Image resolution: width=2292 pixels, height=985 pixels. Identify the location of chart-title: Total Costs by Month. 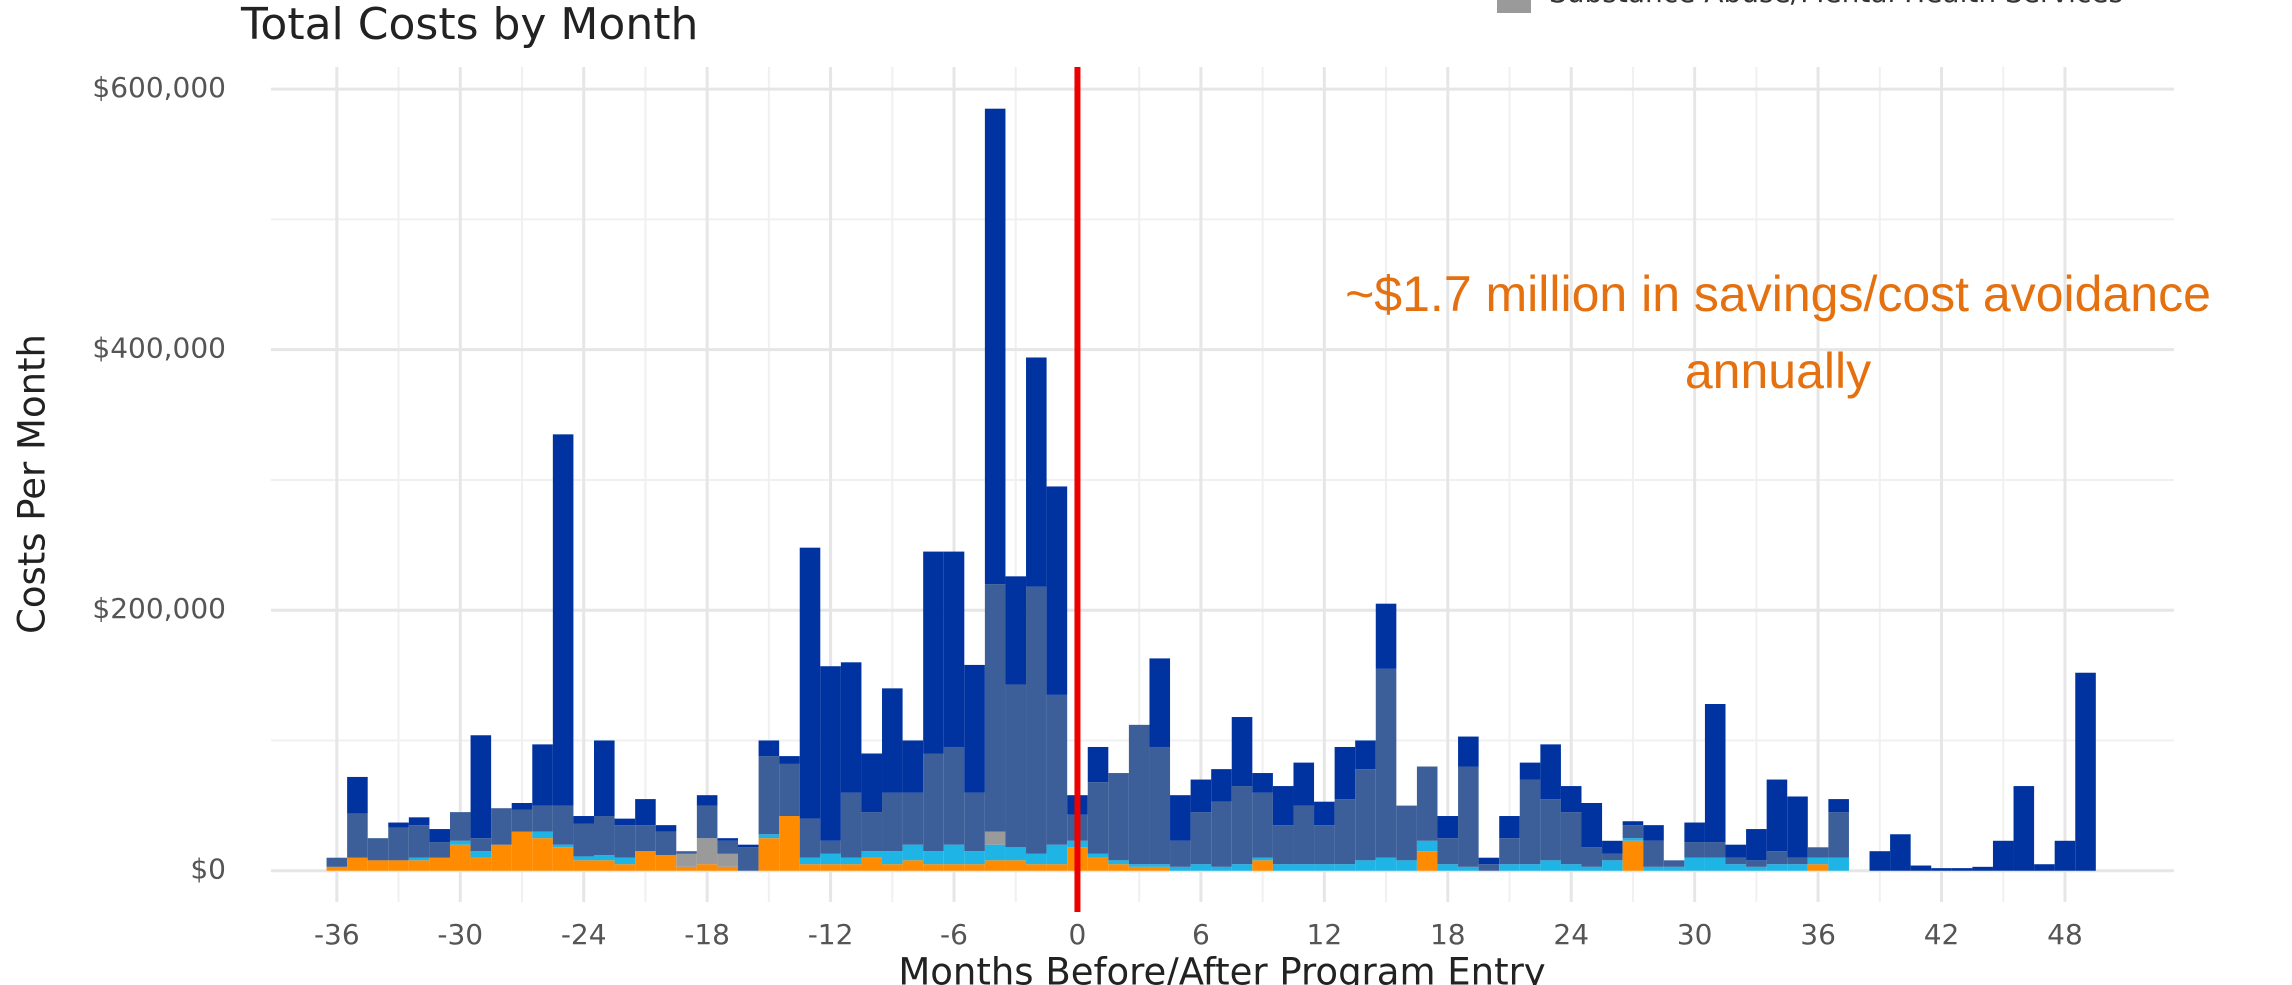
(469, 25).